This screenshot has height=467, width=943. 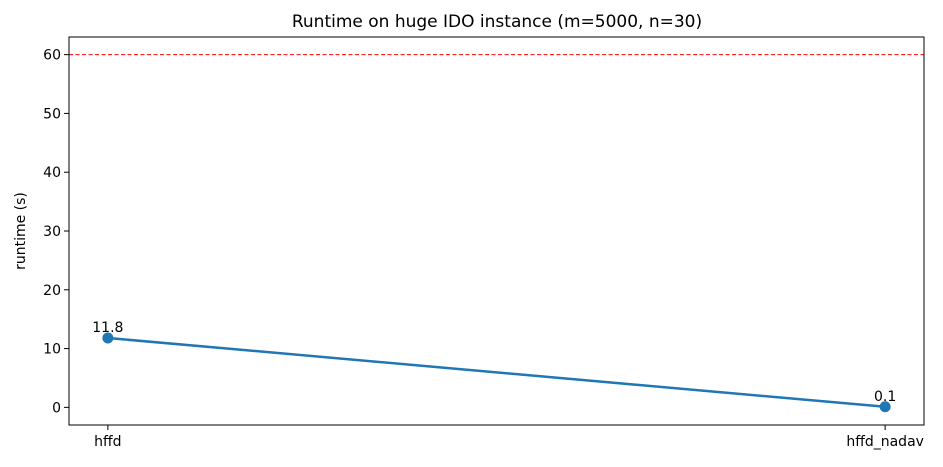 I want to click on x-tick-label: hffd_nadav, so click(x=885, y=442).